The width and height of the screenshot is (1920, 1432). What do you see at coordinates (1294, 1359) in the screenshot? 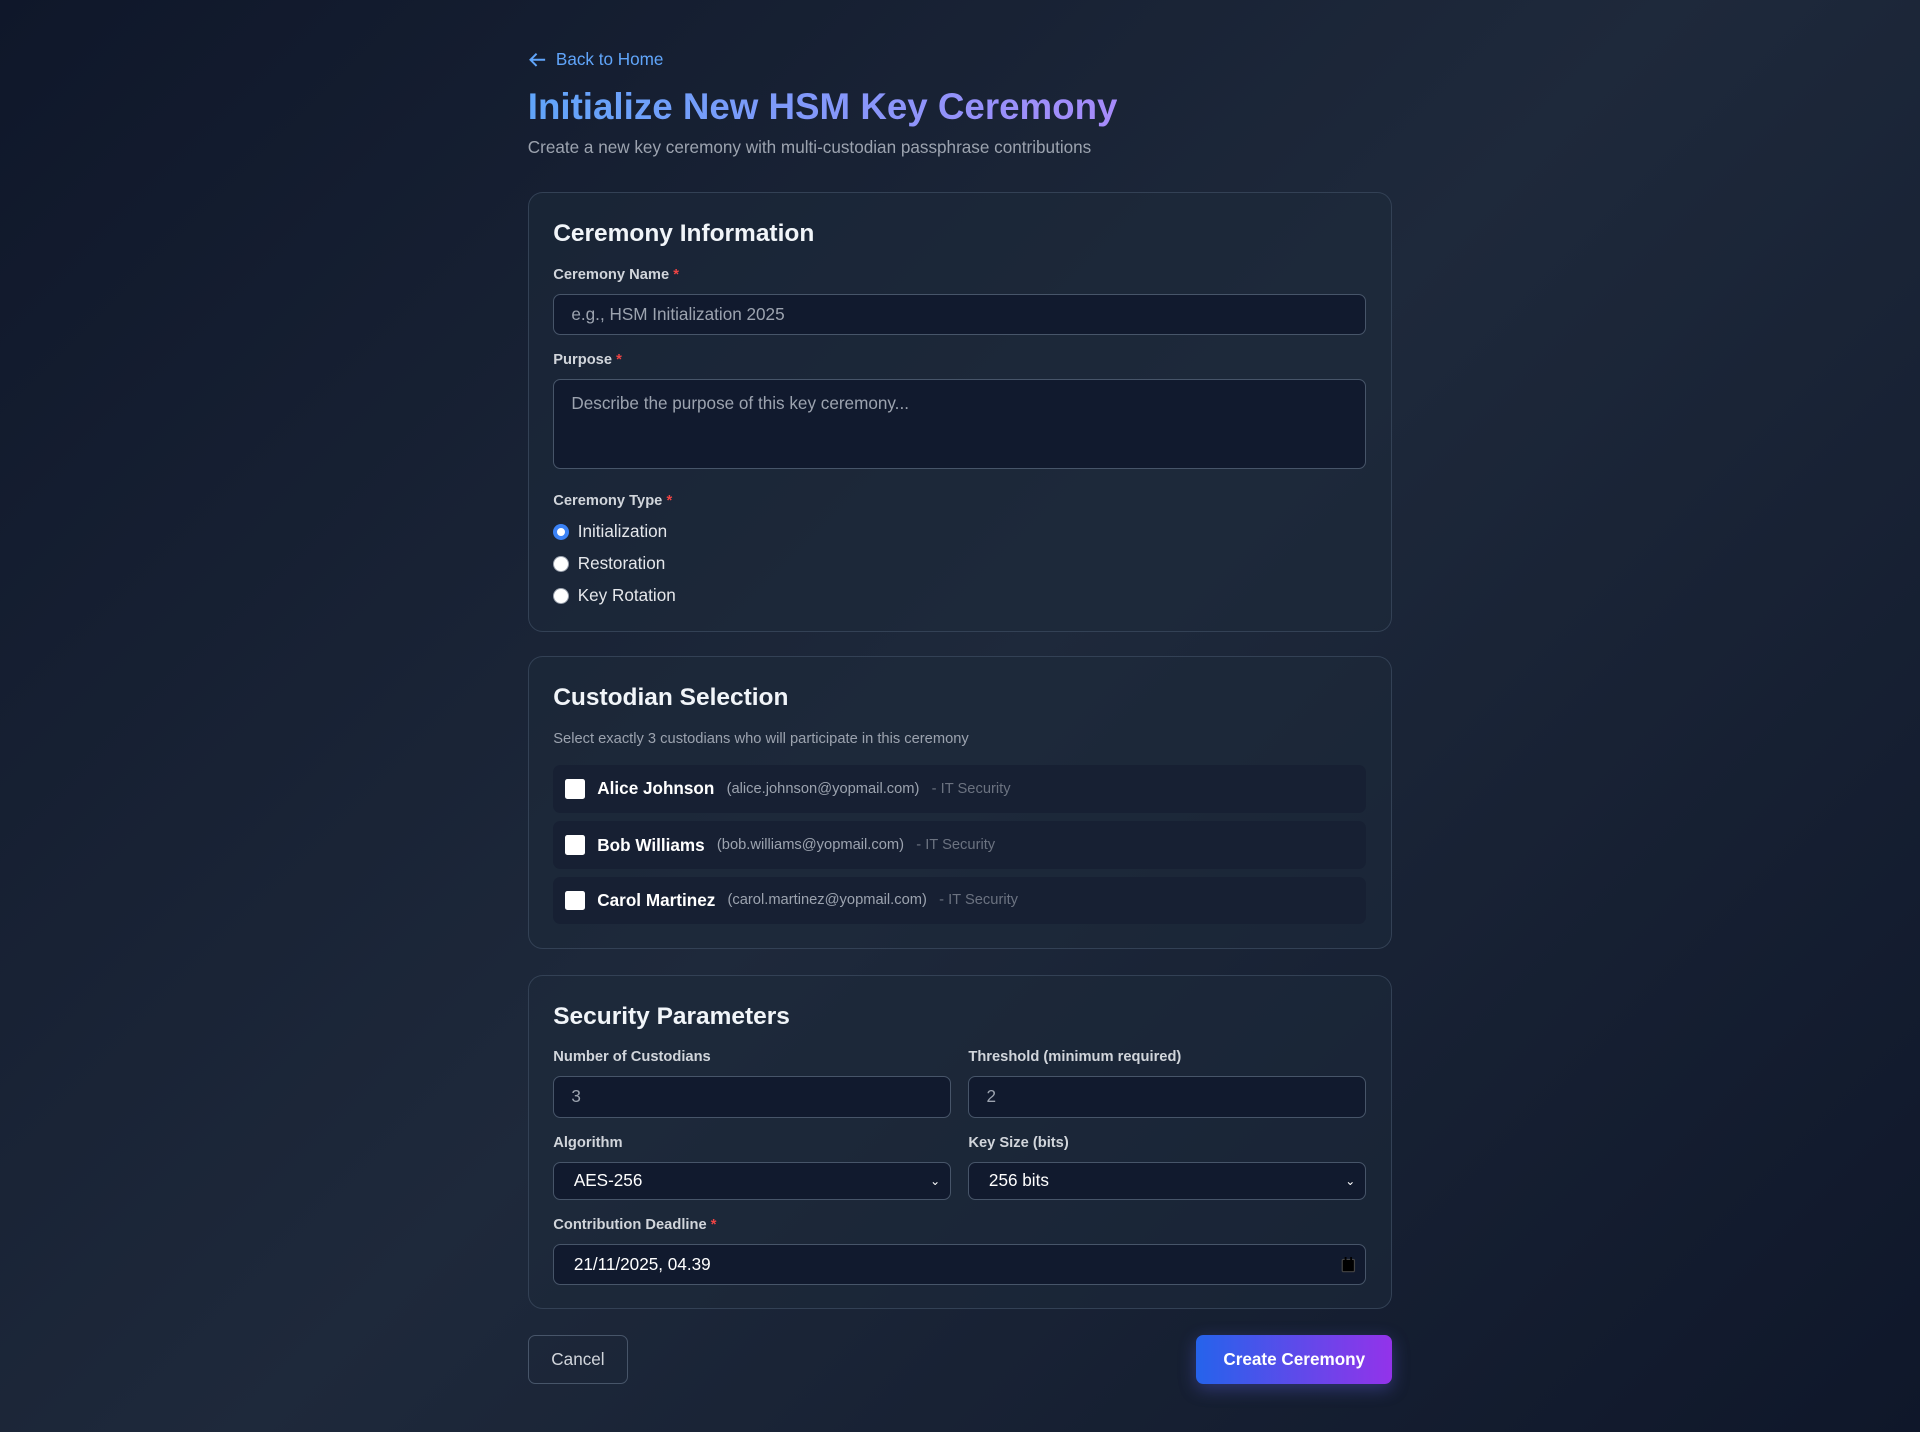
I see `create-ceremony-button: Create Ceremony` at bounding box center [1294, 1359].